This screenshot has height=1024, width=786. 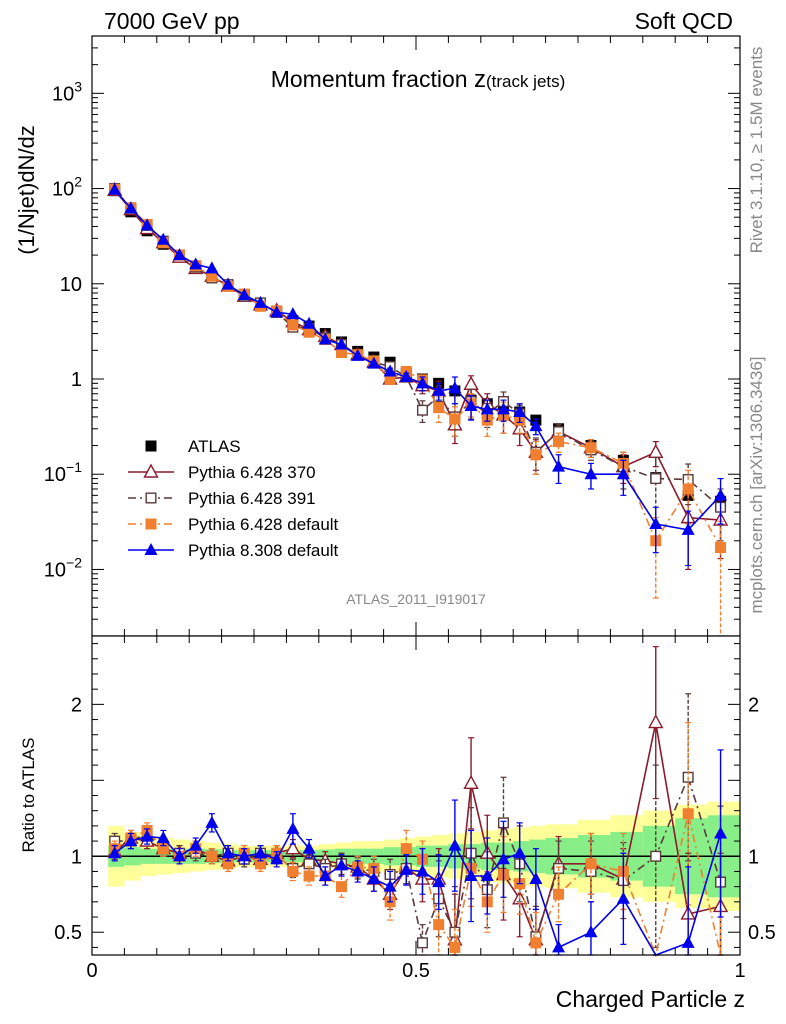 What do you see at coordinates (252, 472) in the screenshot?
I see `legend-label: Pythia 6.428 370` at bounding box center [252, 472].